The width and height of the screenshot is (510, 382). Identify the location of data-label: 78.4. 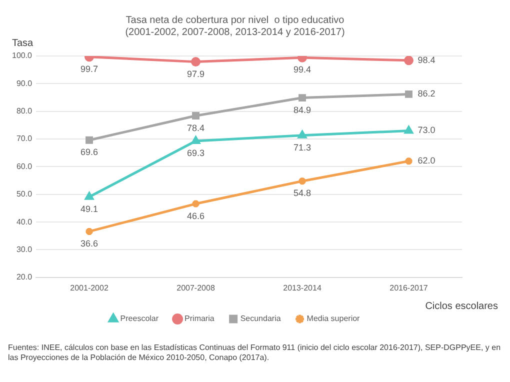
(195, 127).